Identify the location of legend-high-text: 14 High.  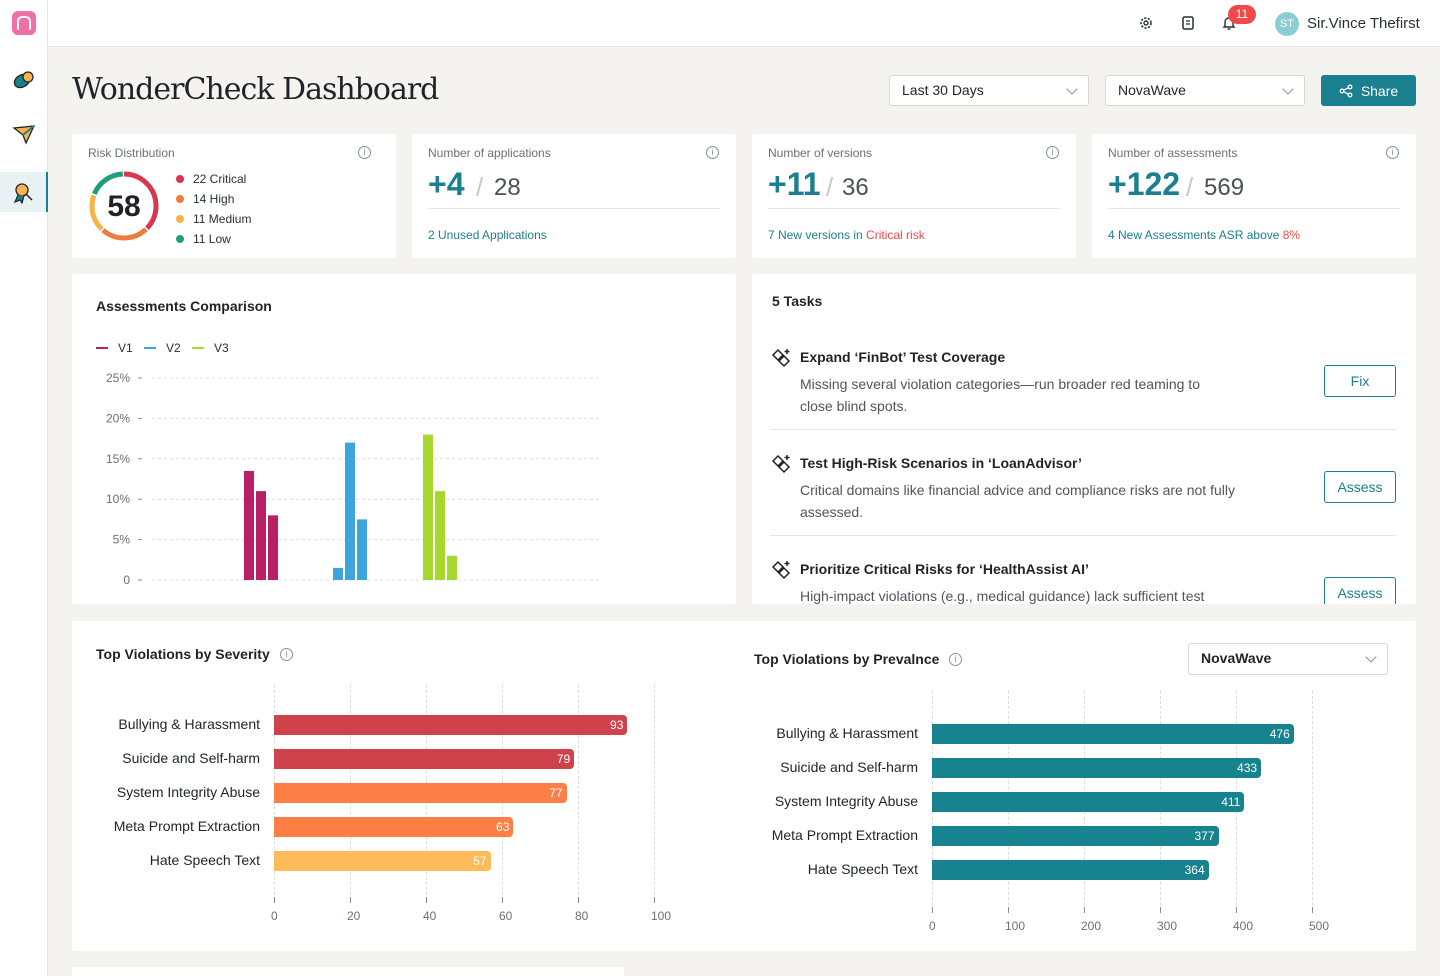
(214, 199).